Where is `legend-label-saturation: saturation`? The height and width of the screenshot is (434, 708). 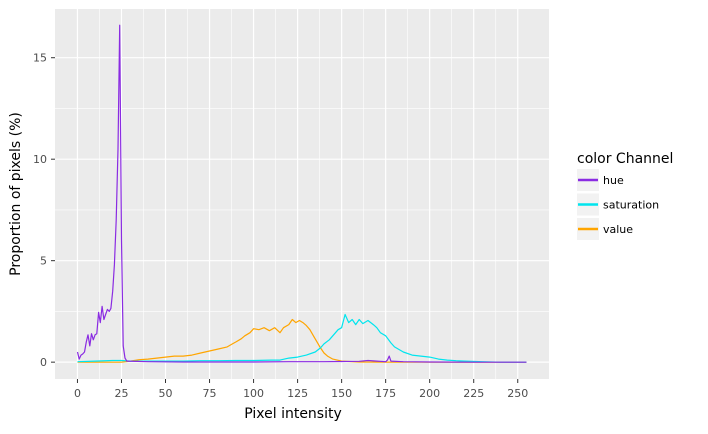
legend-label-saturation: saturation is located at coordinates (631, 205).